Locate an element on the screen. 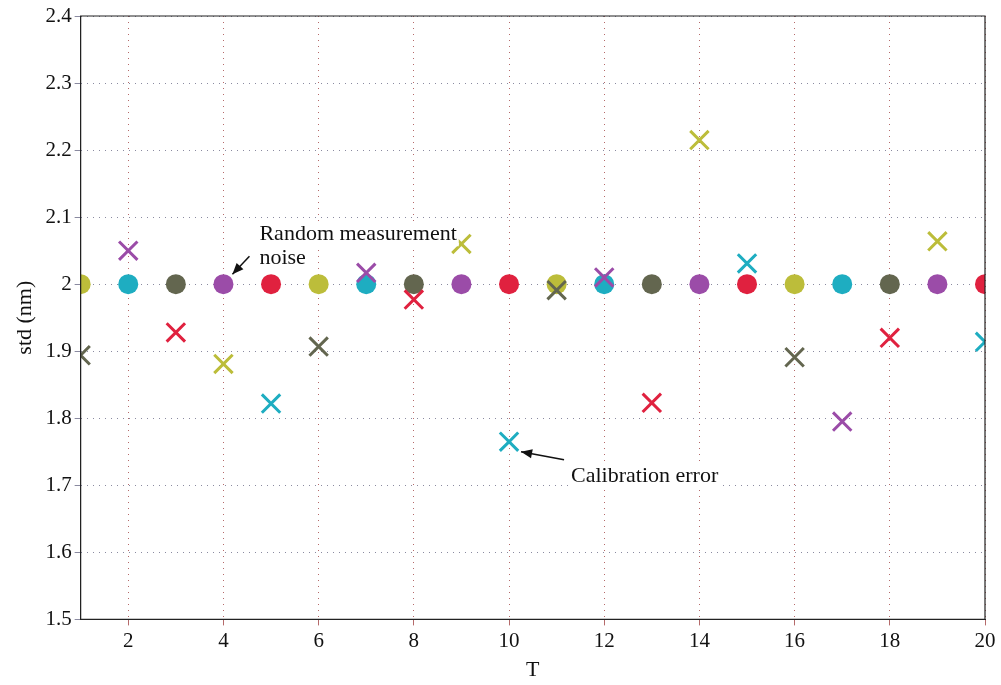  annotation: Random measurement noise is located at coordinates (358, 245).